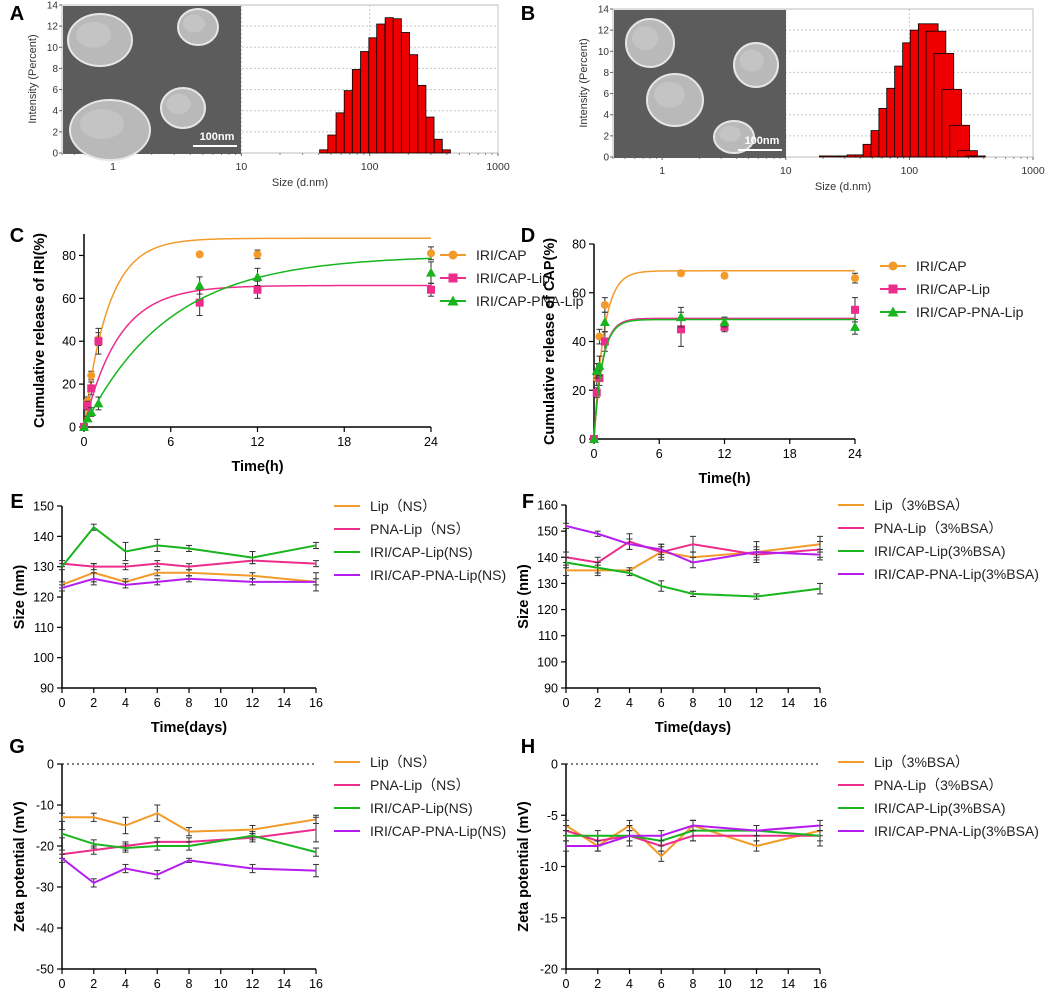  I want to click on y-tick-label: 60, so click(69, 299).